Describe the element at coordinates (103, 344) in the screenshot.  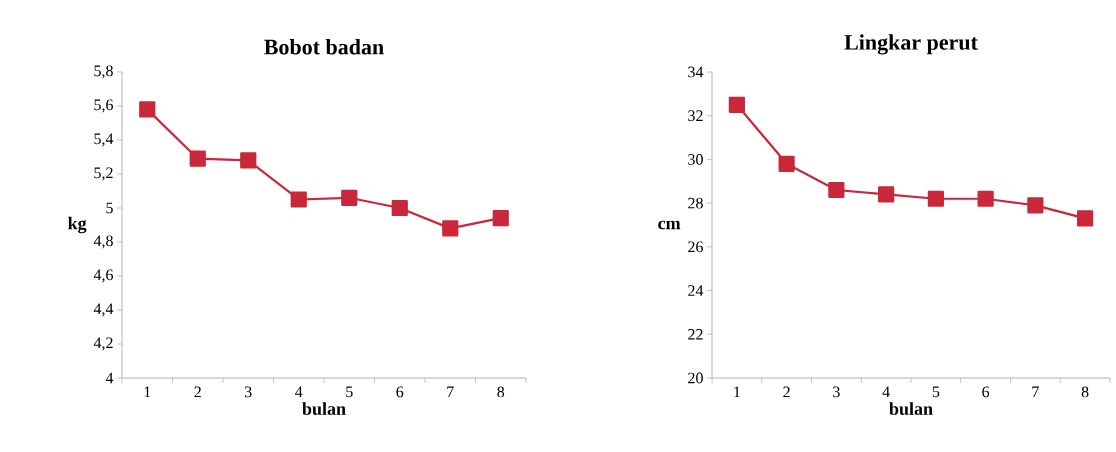
I see `y-tick-label: 4,2` at that location.